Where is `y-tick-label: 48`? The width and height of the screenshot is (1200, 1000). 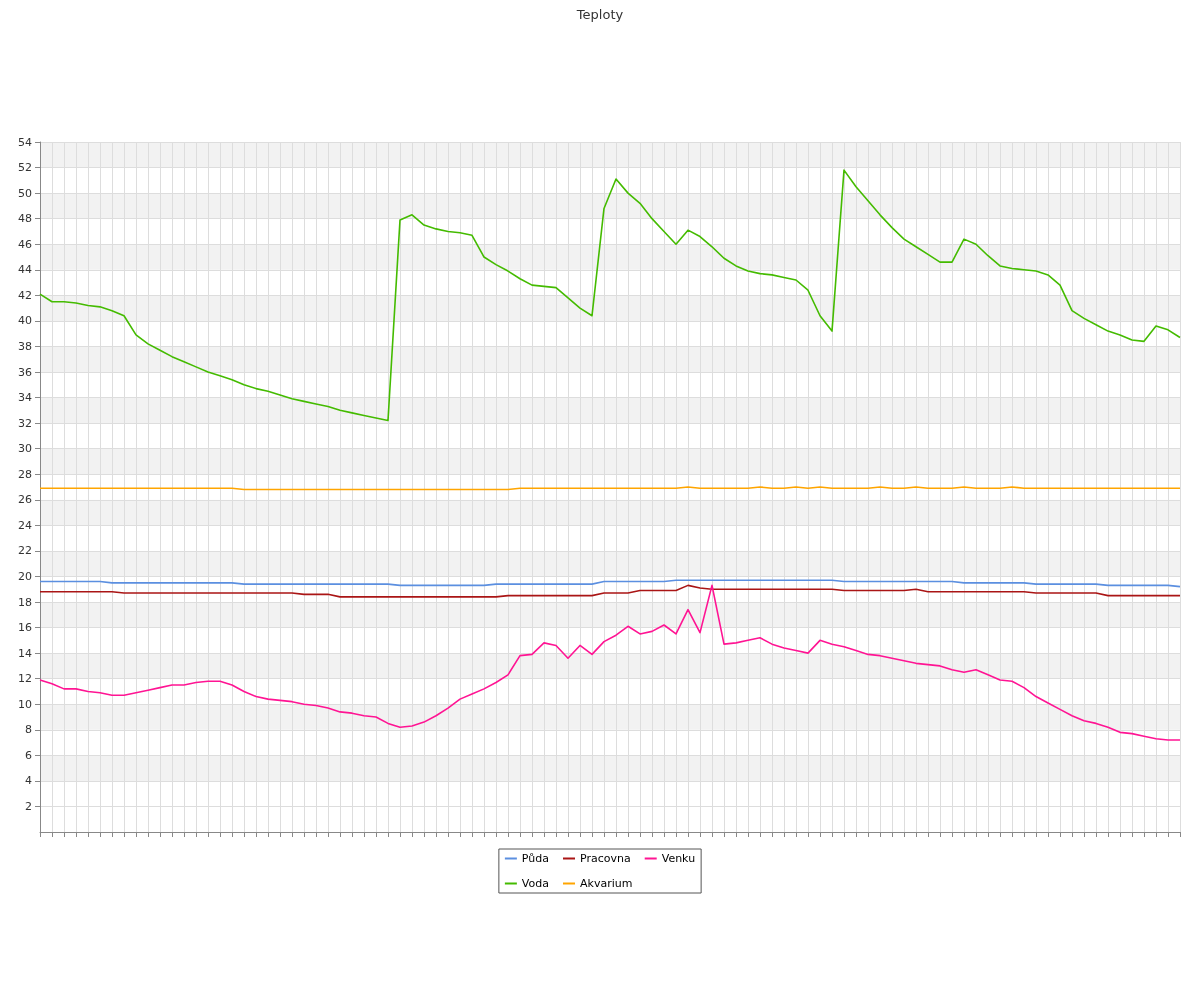 y-tick-label: 48 is located at coordinates (25, 219).